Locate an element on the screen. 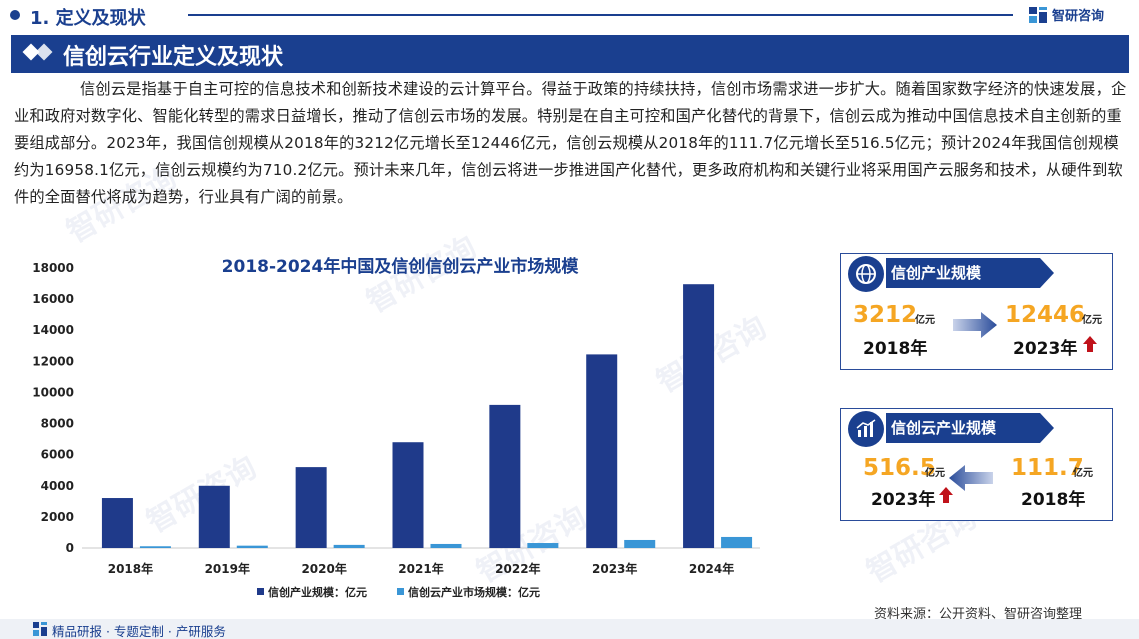 The width and height of the screenshot is (1139, 639). brand-name: 智研咨询 is located at coordinates (1078, 16).